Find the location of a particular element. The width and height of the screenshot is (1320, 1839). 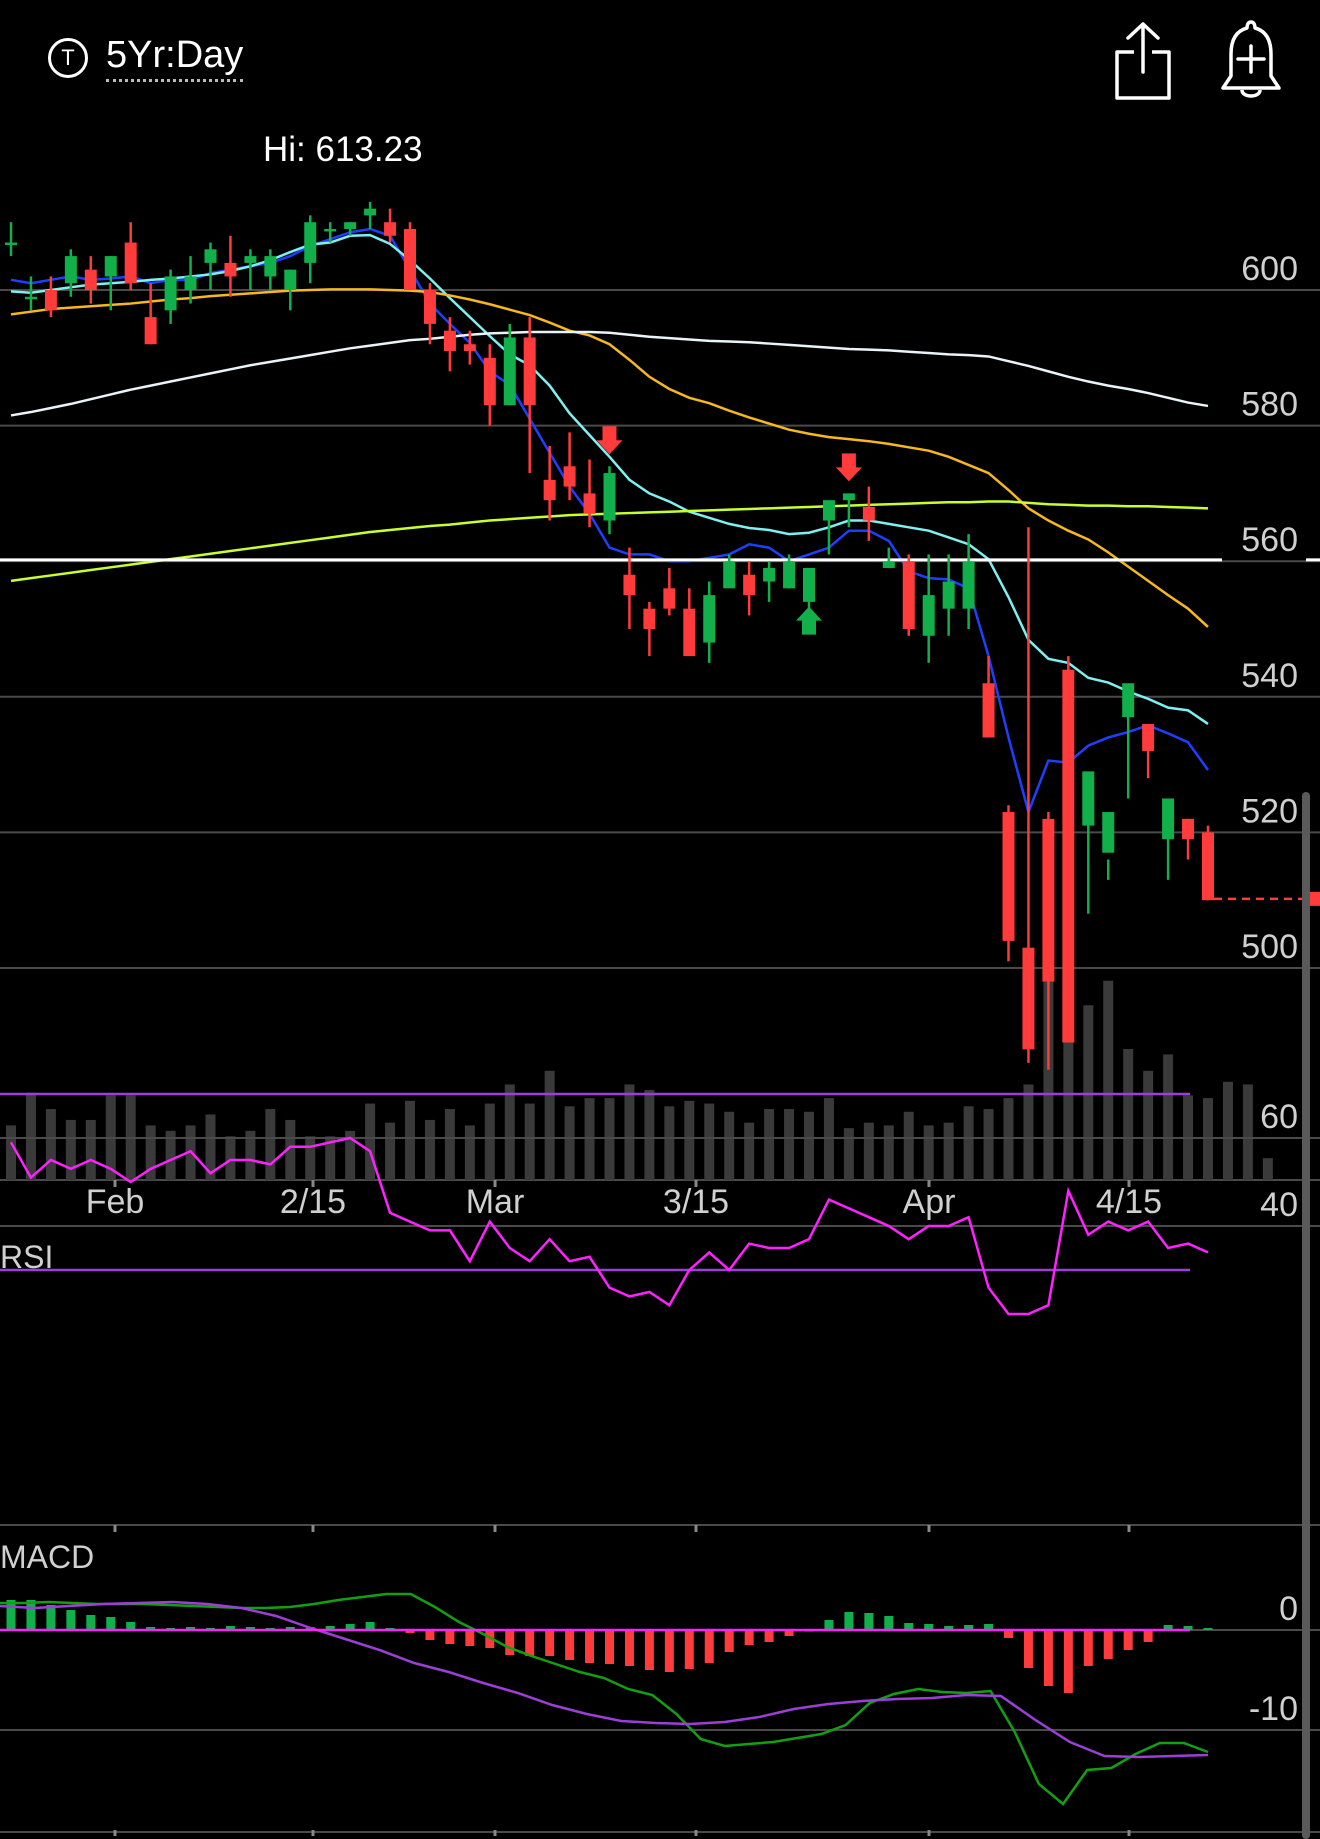

top-bar: T 5Yr:Day is located at coordinates (660, 65).